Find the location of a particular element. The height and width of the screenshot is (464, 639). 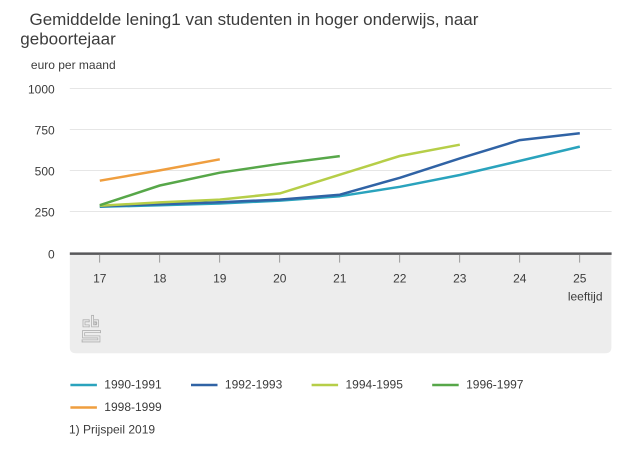

svg-text: 1990-1991 is located at coordinates (133, 385).